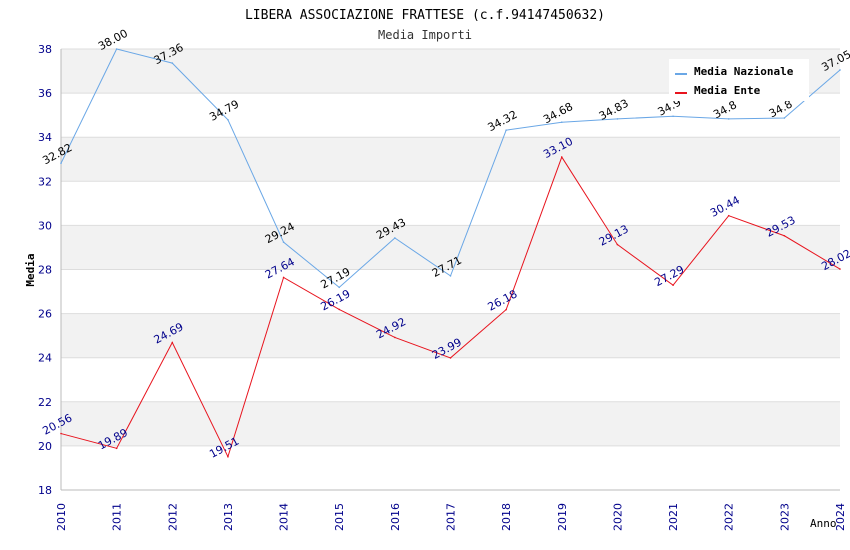 The image size is (850, 550). What do you see at coordinates (284, 517) in the screenshot?
I see `x-tick-label: 2014` at bounding box center [284, 517].